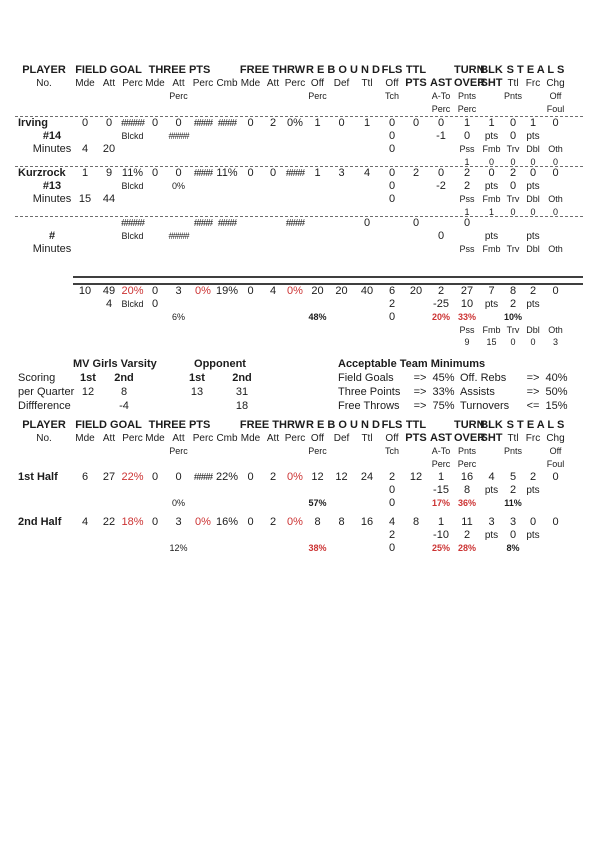 The image size is (600, 841). What do you see at coordinates (556, 406) in the screenshot?
I see `cell: 15%` at bounding box center [556, 406].